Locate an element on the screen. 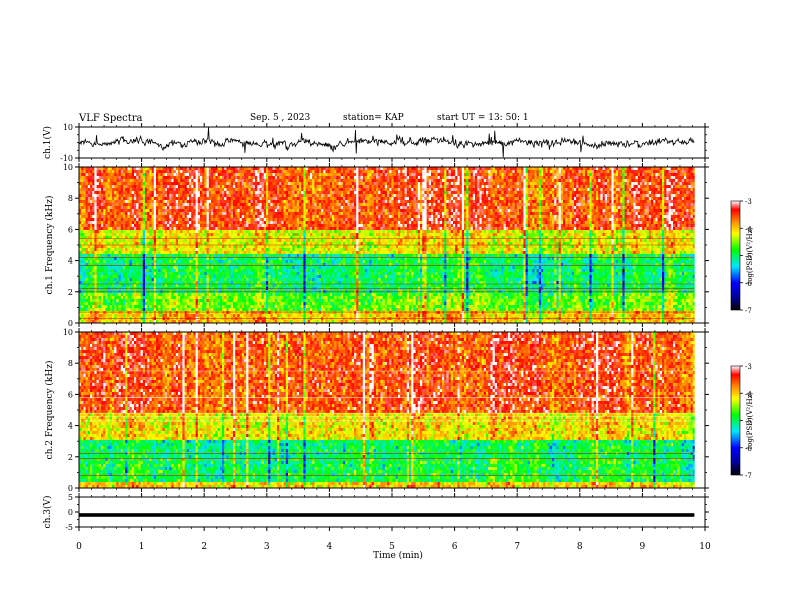 The image size is (792, 612). x-axis-label: Time (min) is located at coordinates (398, 555).